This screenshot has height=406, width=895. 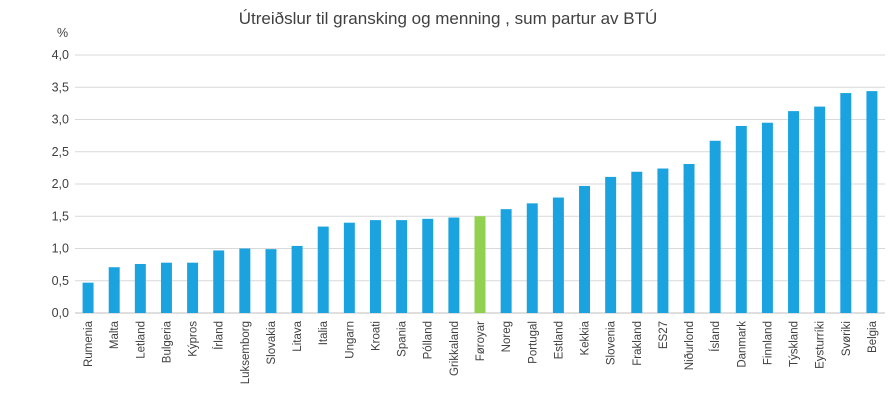 What do you see at coordinates (715, 336) in the screenshot?
I see `x-category-label: Ísland` at bounding box center [715, 336].